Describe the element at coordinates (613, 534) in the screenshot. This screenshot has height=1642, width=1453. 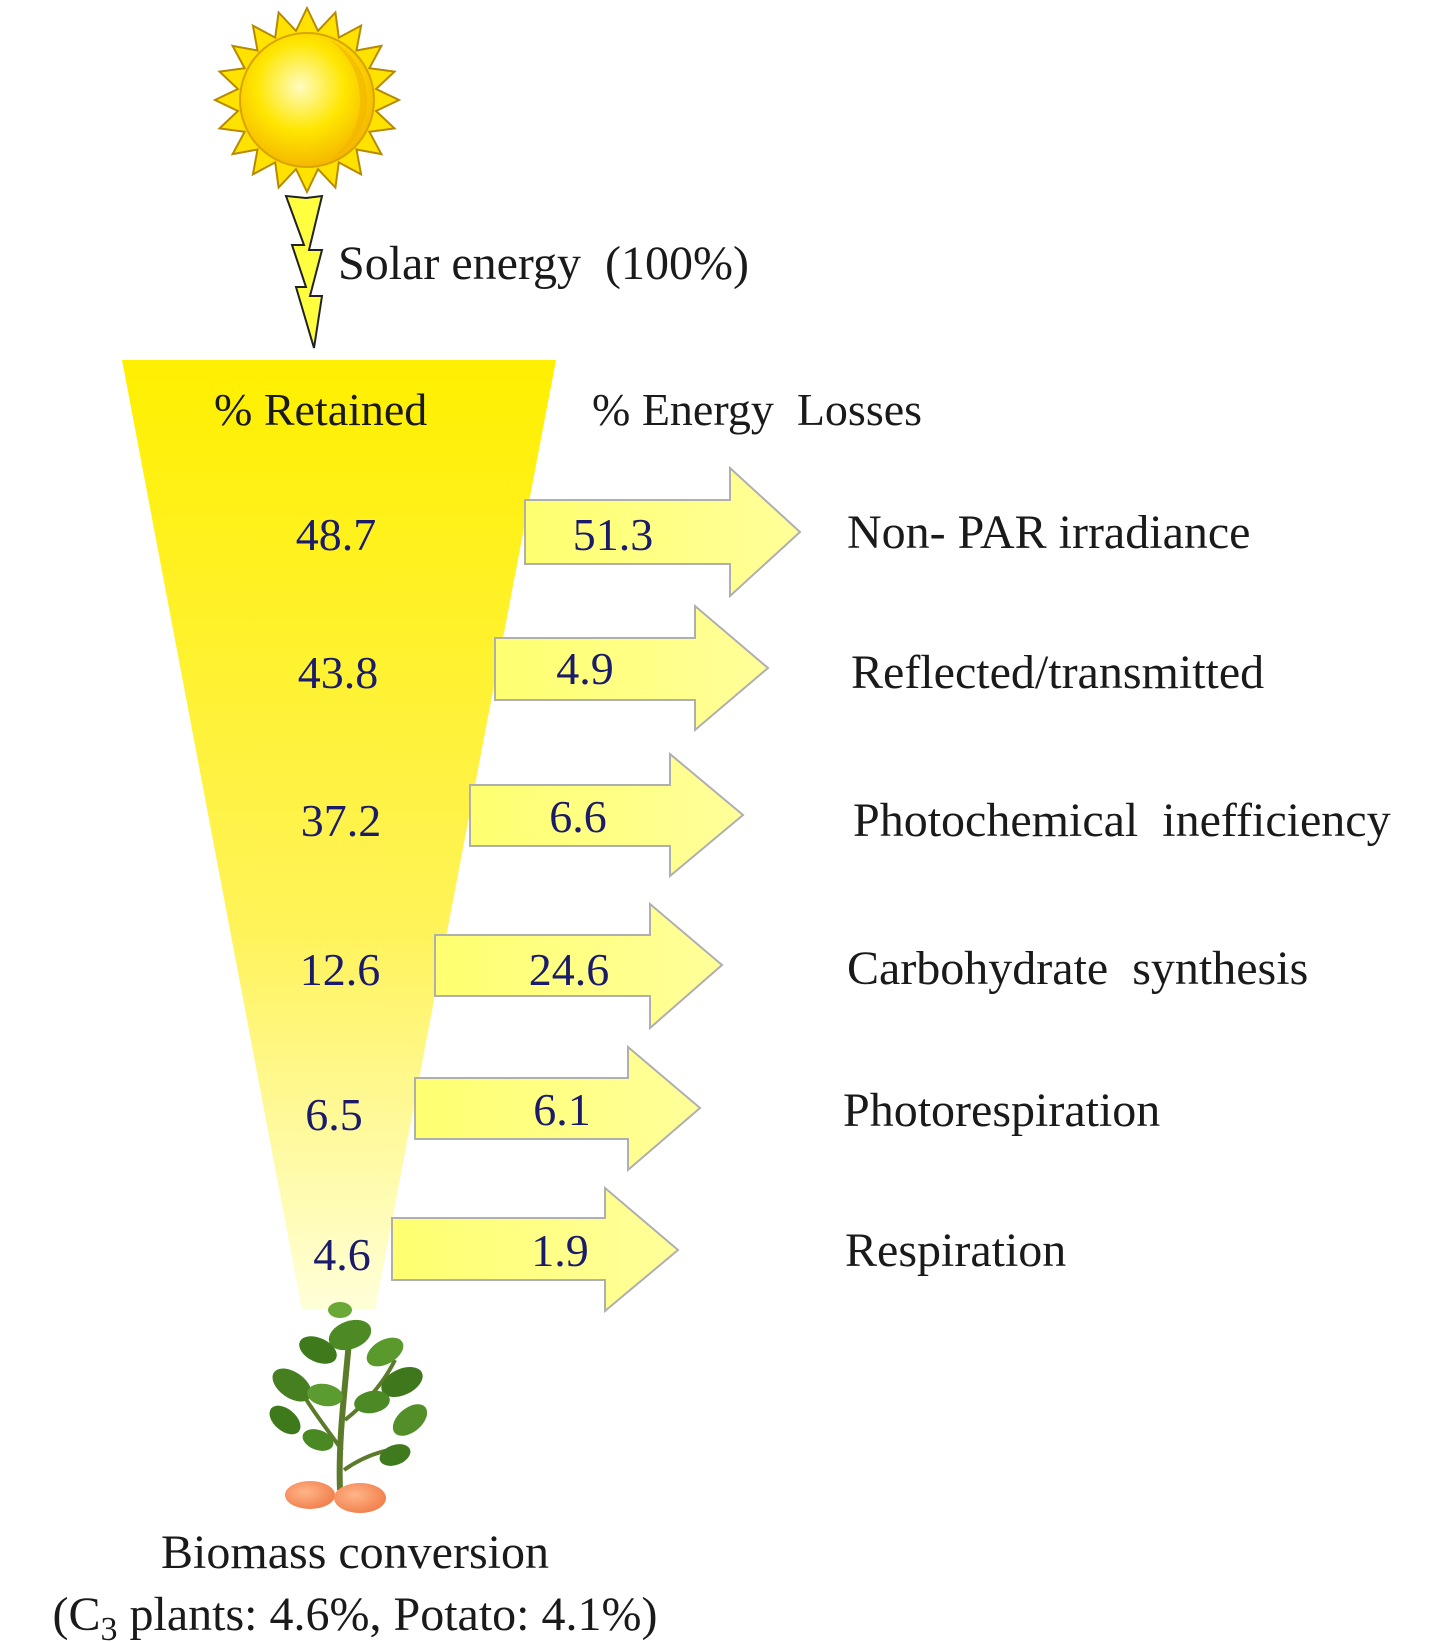
I see `loss-value: 51.3` at that location.